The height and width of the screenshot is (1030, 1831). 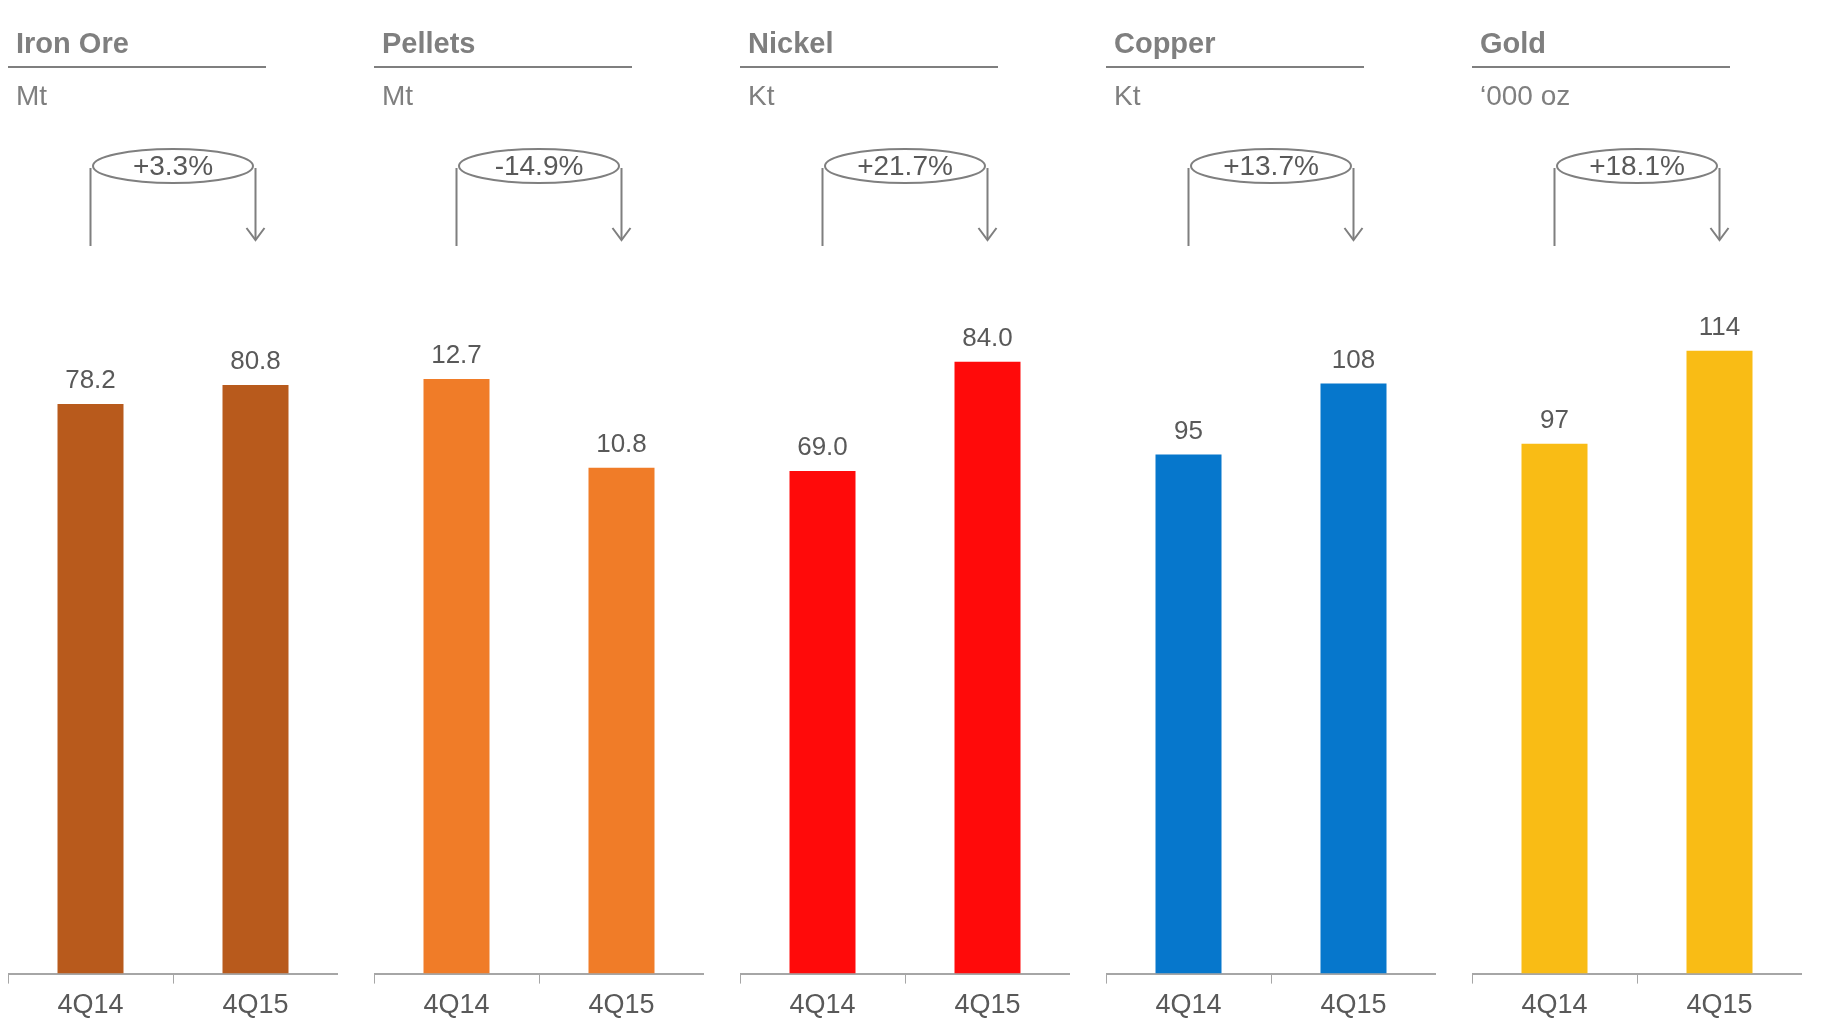 What do you see at coordinates (456, 354) in the screenshot?
I see `data-label: 12.7` at bounding box center [456, 354].